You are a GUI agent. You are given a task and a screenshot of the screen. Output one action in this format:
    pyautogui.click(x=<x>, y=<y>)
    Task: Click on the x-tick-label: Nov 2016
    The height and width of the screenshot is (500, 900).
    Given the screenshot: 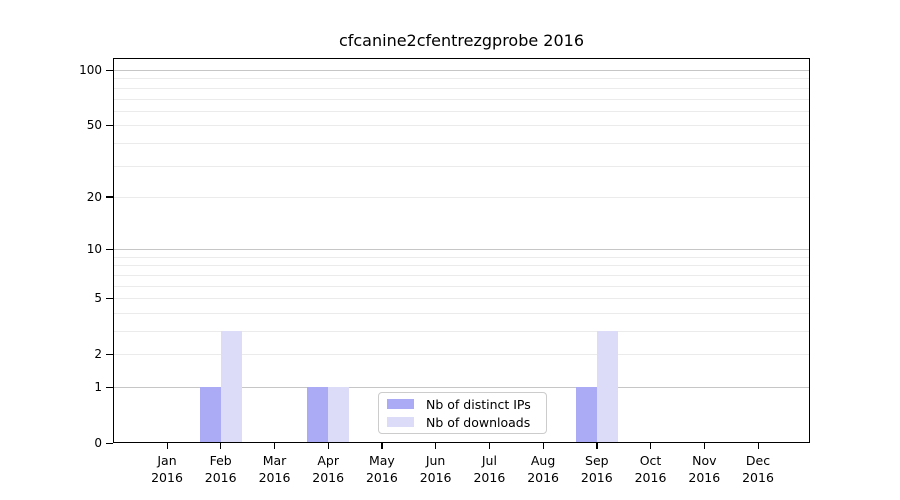 What is the action you would take?
    pyautogui.click(x=704, y=469)
    